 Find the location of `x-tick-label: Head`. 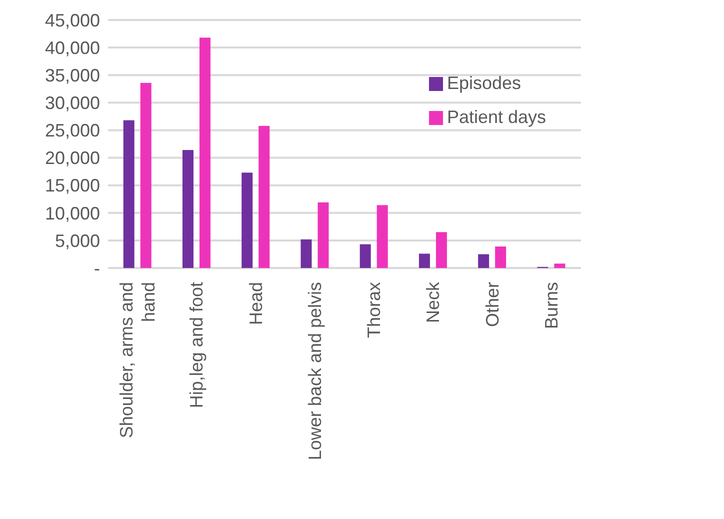

x-tick-label: Head is located at coordinates (256, 304).